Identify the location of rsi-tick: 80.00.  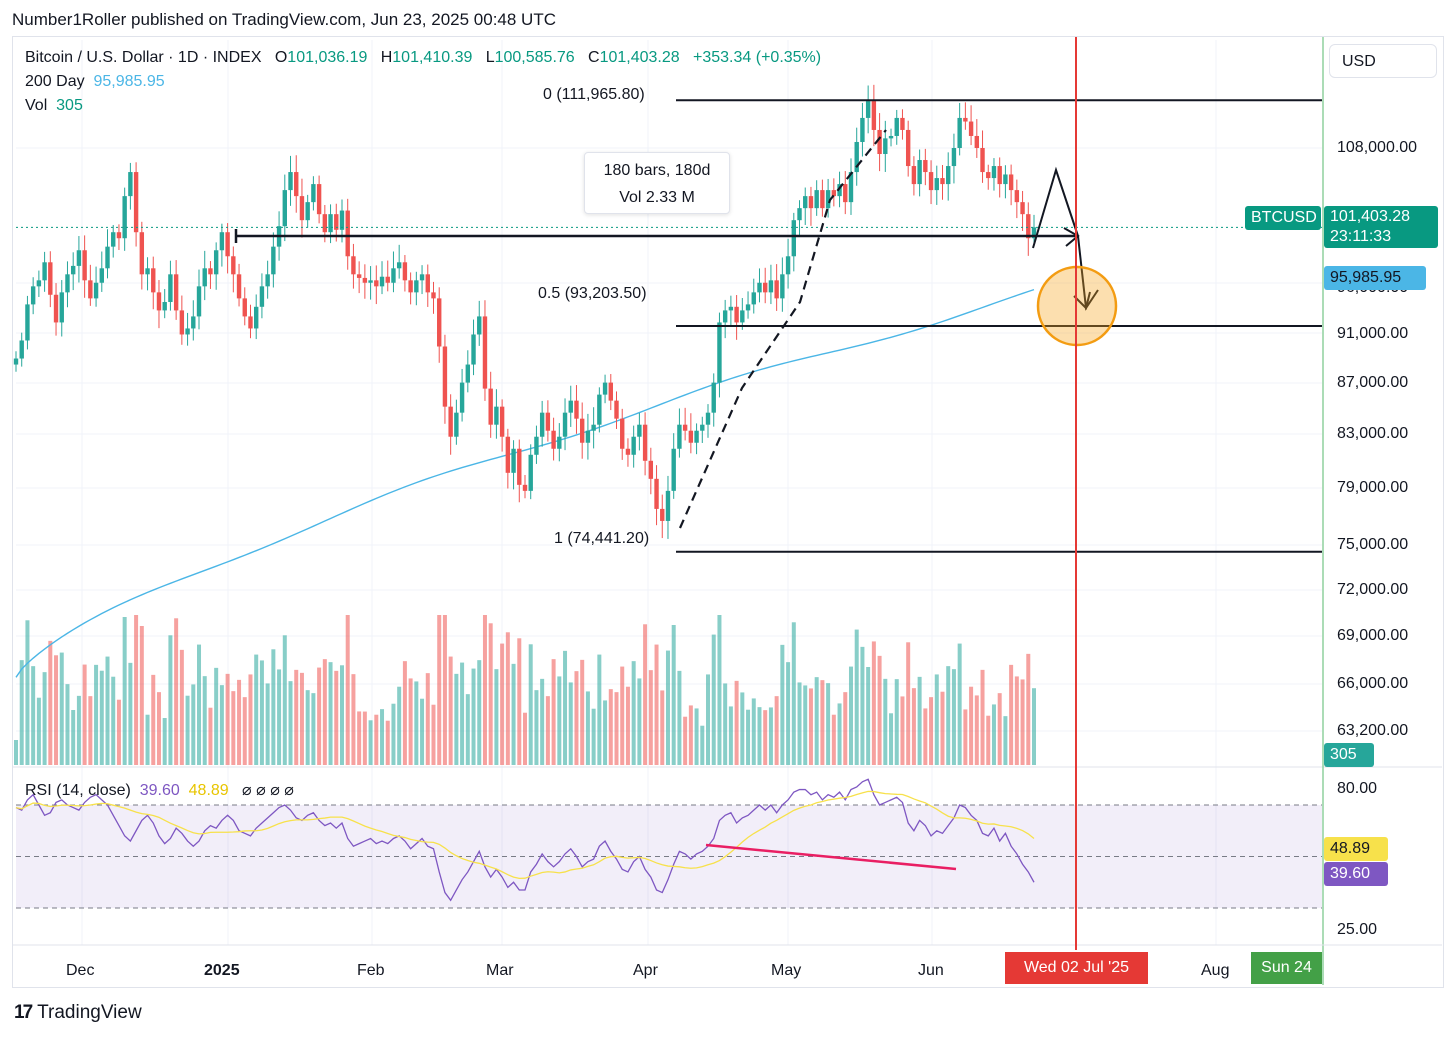
(1357, 788).